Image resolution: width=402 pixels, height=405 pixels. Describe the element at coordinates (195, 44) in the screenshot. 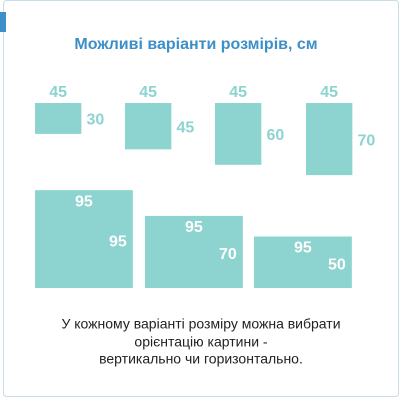

I see `title: Можливі варіанти розмірів, см` at that location.